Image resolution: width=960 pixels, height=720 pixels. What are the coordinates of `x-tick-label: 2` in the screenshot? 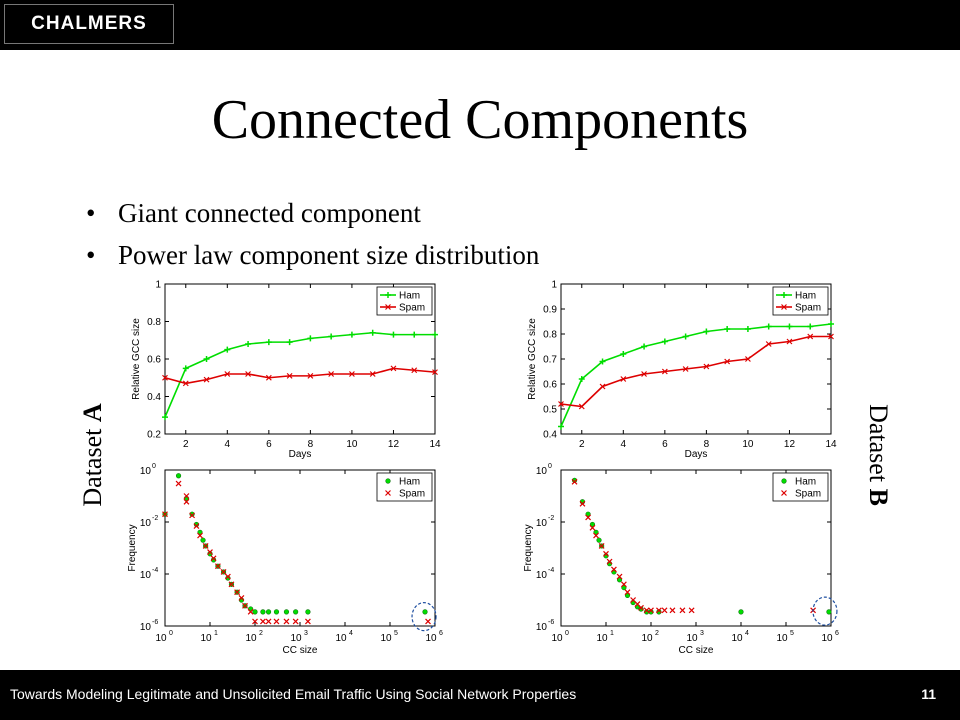 It's located at (582, 444).